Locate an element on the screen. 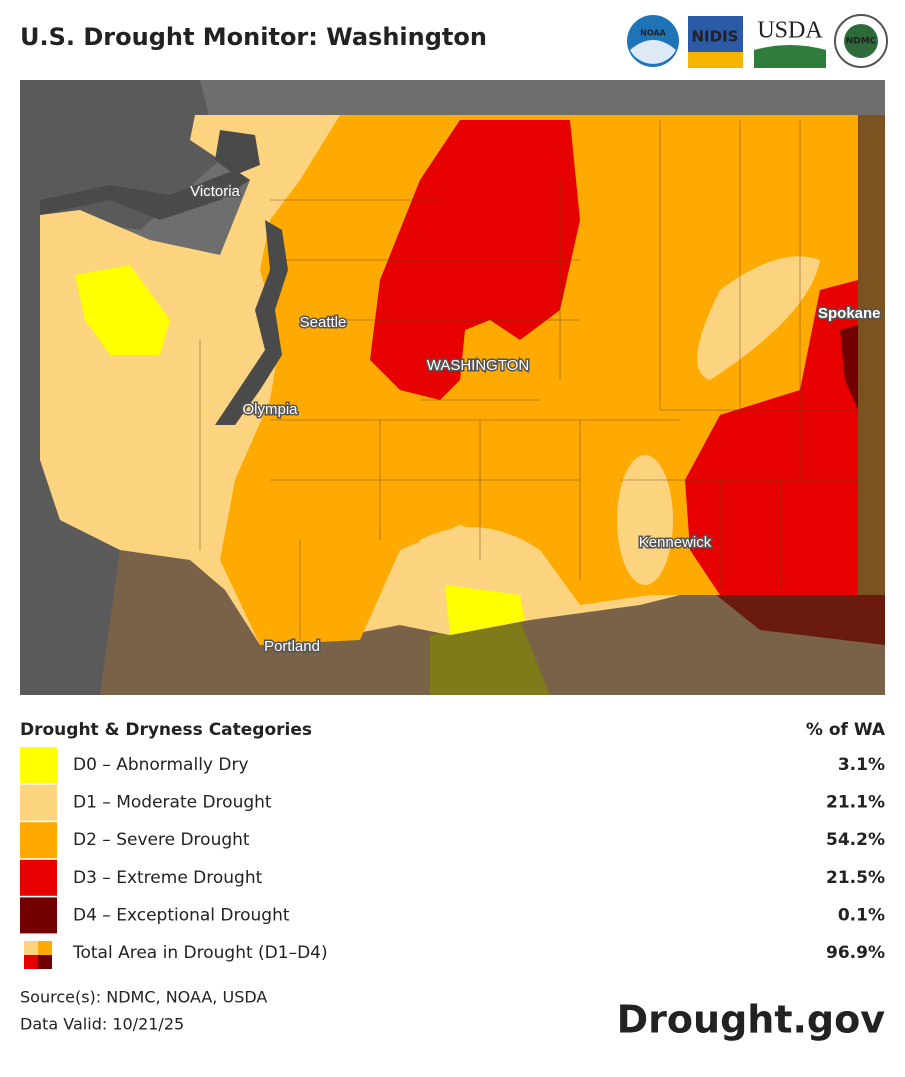  map-label: Spokane is located at coordinates (849, 313).